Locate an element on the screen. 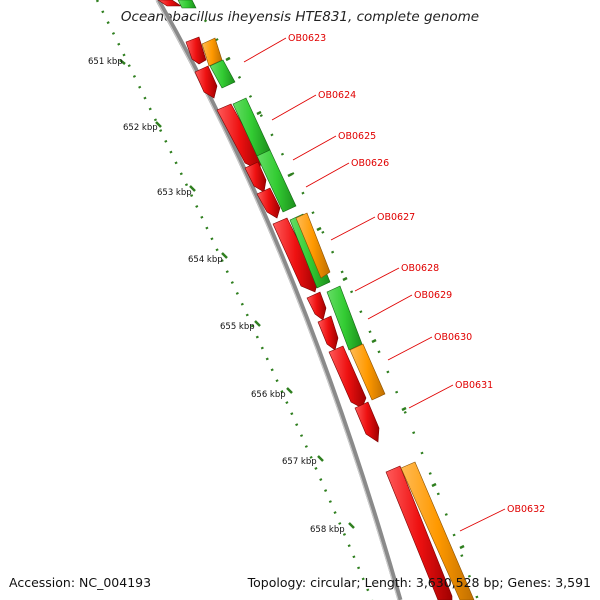 The image size is (600, 600). gene-label: OB0629 is located at coordinates (433, 295).